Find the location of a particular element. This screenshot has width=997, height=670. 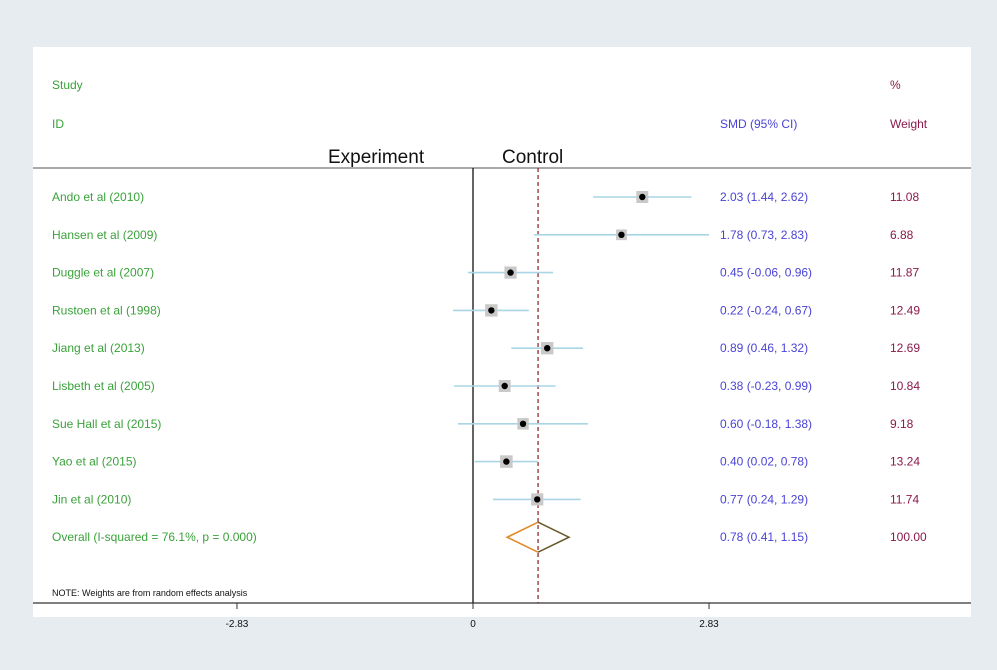

header-percent-label: % is located at coordinates (895, 85).